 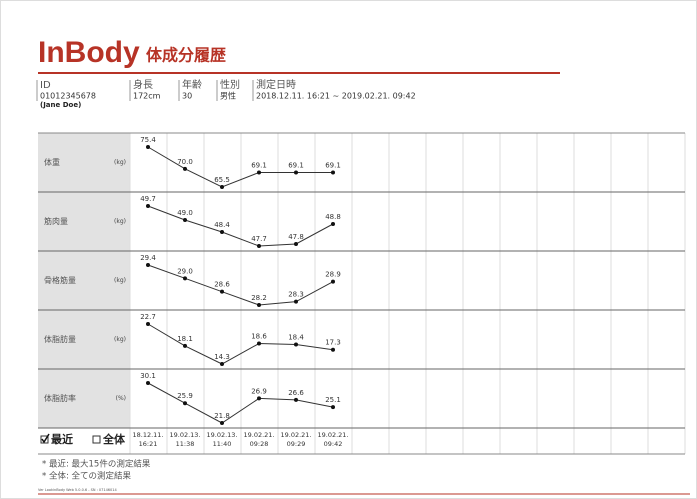 What do you see at coordinates (333, 275) in the screenshot?
I see `value-label: 28.9` at bounding box center [333, 275].